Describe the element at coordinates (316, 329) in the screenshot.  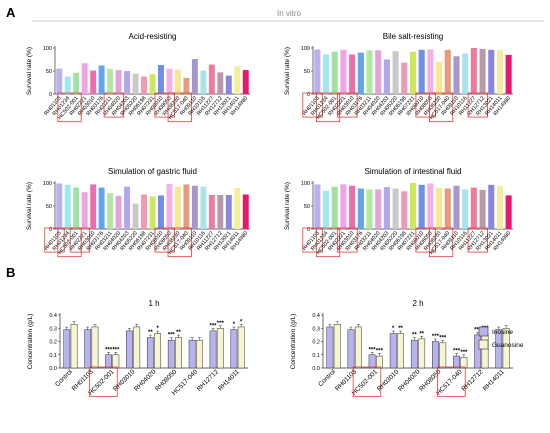
I see `y-tick-label: 0.3` at that location.